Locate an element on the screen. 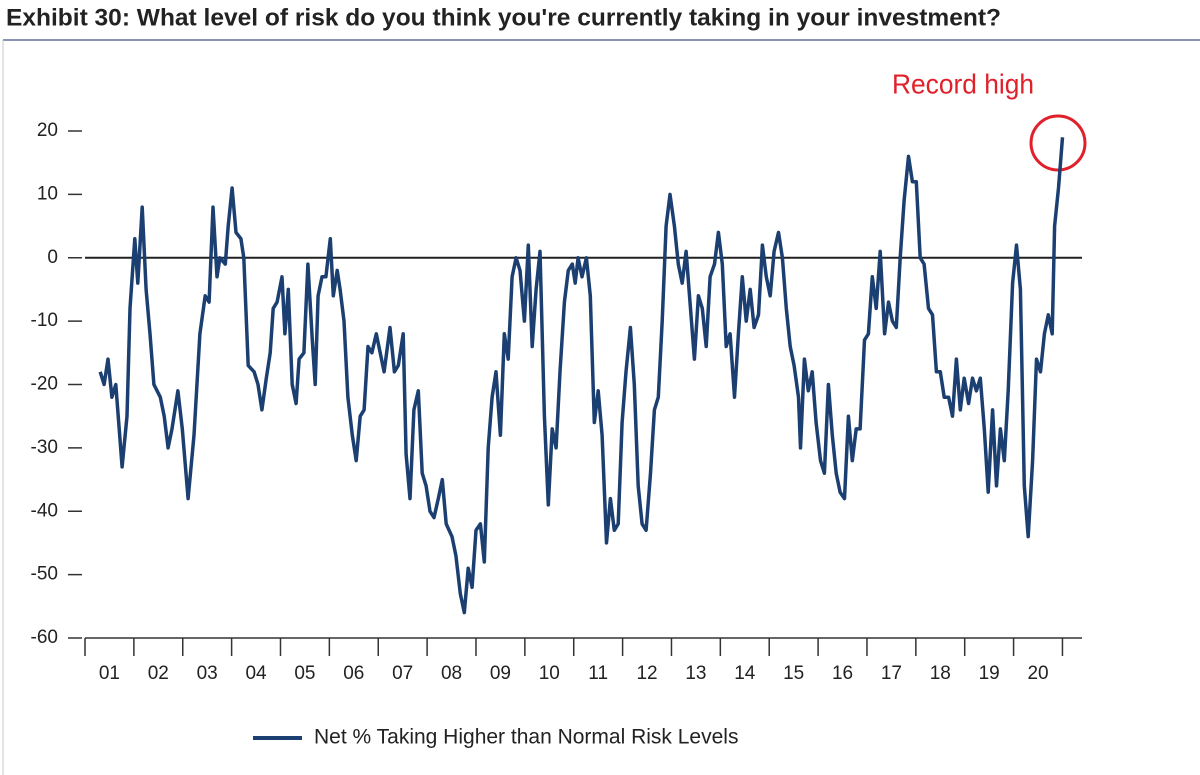 The image size is (1200, 775). x-tick-label: 12 is located at coordinates (646, 673).